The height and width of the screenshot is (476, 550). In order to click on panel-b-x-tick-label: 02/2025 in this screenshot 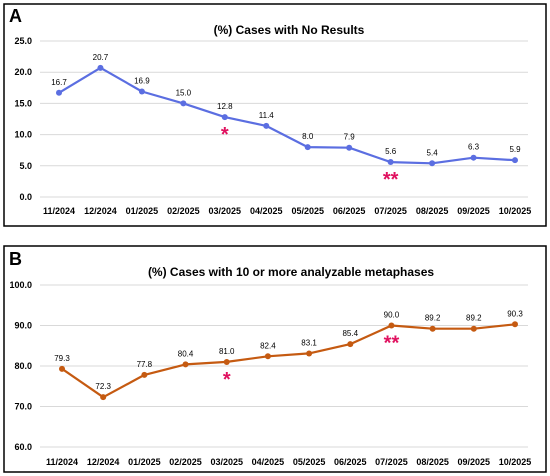, I will do `click(185, 462)`.